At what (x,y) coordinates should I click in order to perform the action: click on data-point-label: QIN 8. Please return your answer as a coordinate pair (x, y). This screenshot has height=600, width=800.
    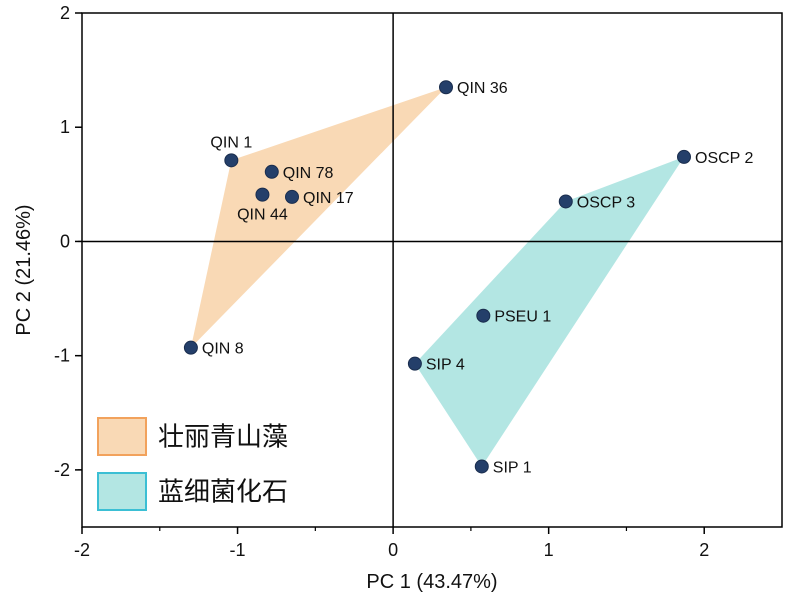
    Looking at the image, I should click on (223, 349).